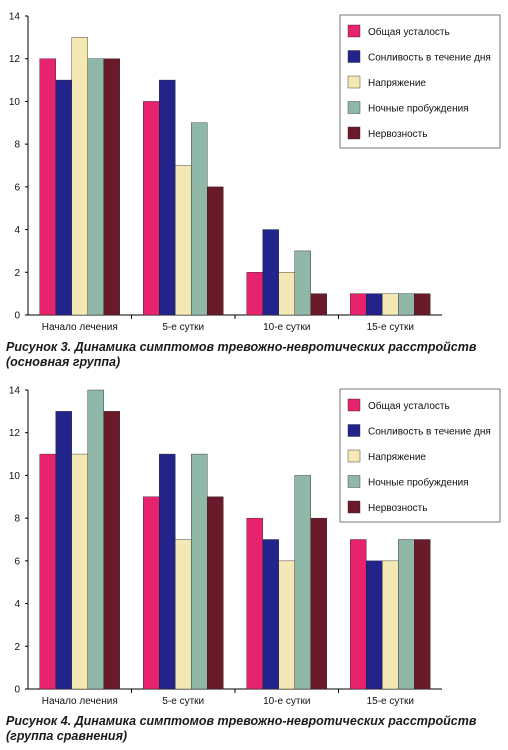 This screenshot has height=750, width=508. Describe the element at coordinates (67, 736) in the screenshot. I see `caption-line-2: (группа сравнения)` at that location.